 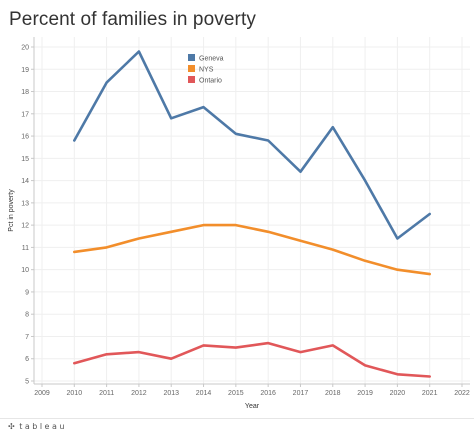 What do you see at coordinates (42, 393) in the screenshot?
I see `x-tick-label: 2009` at bounding box center [42, 393].